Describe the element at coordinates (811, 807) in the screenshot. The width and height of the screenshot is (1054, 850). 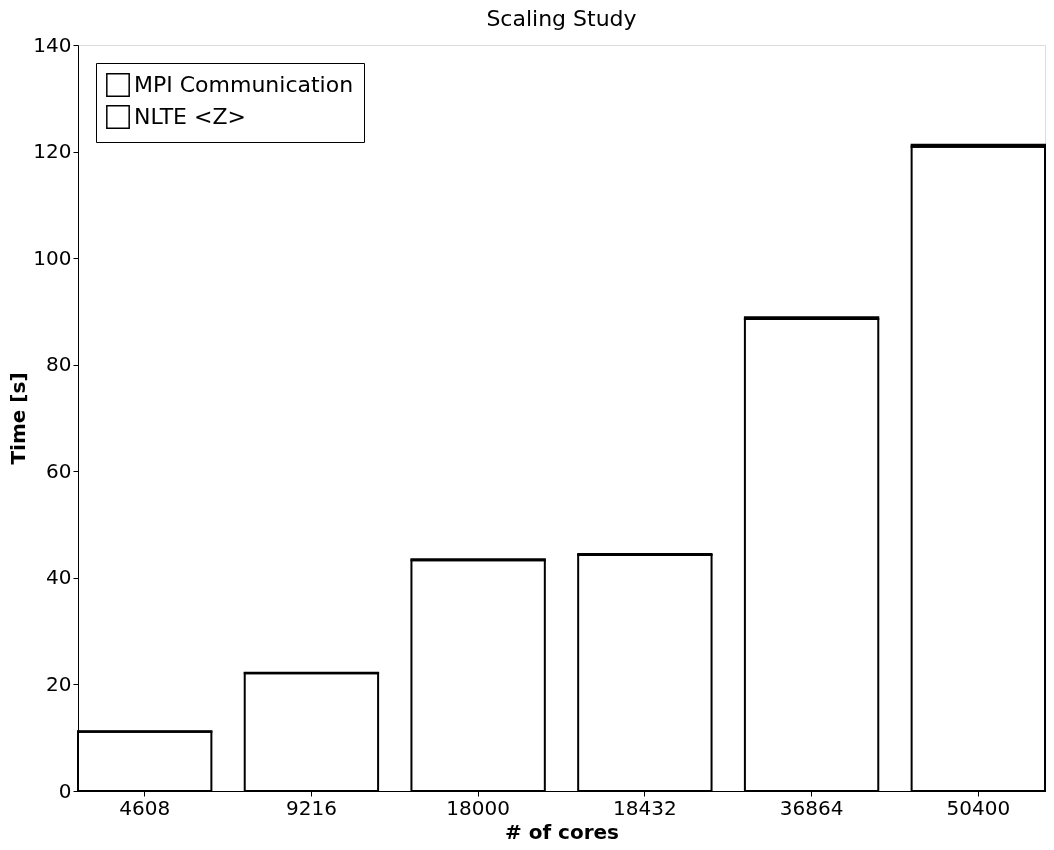
I see `x-tick-label: 36864` at that location.